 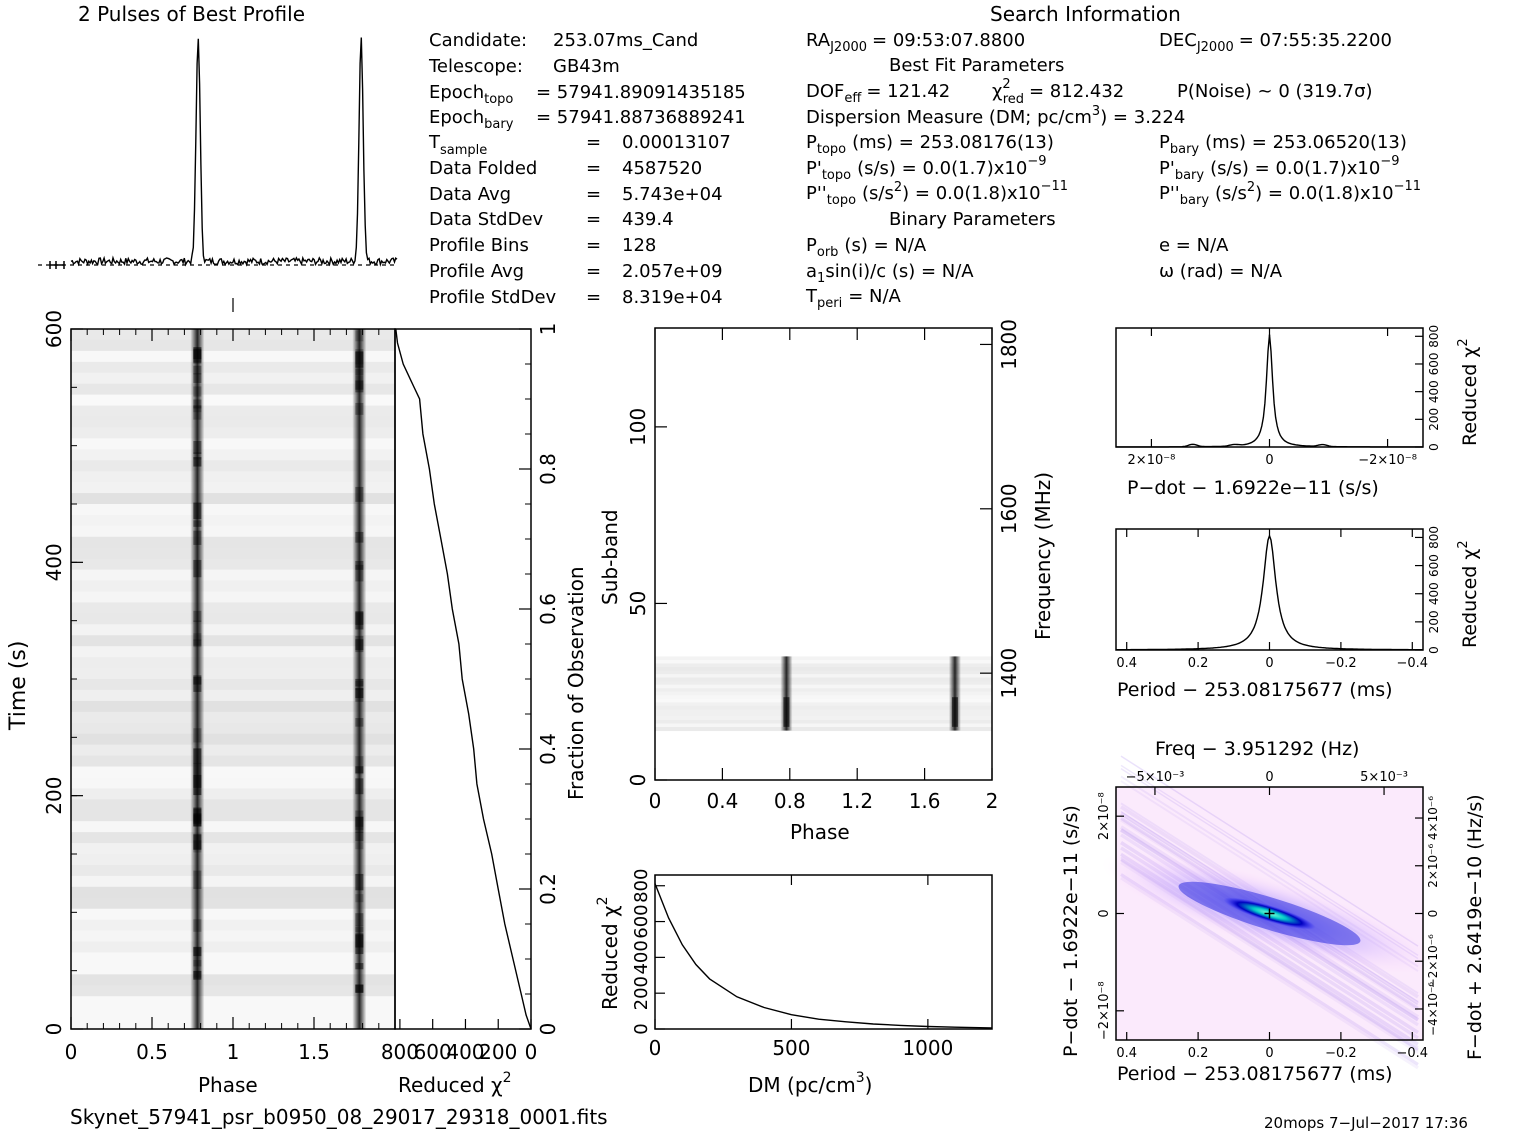 I want to click on profile-error-bar, so click(x=57, y=265).